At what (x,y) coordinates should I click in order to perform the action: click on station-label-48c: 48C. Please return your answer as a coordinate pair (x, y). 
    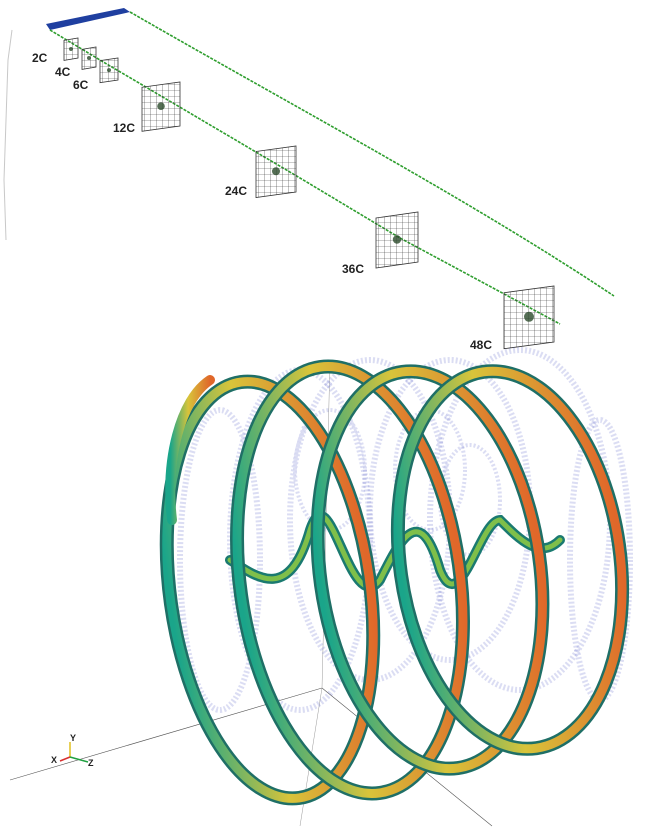
    Looking at the image, I should click on (481, 345).